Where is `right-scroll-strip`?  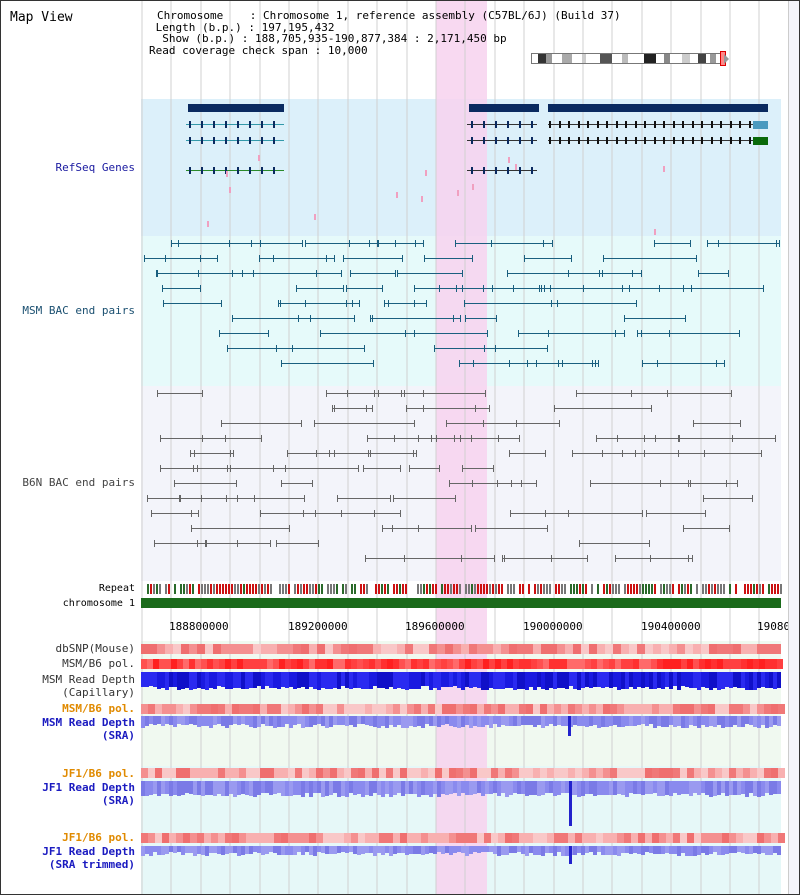
right-scroll-strip is located at coordinates (793, 447).